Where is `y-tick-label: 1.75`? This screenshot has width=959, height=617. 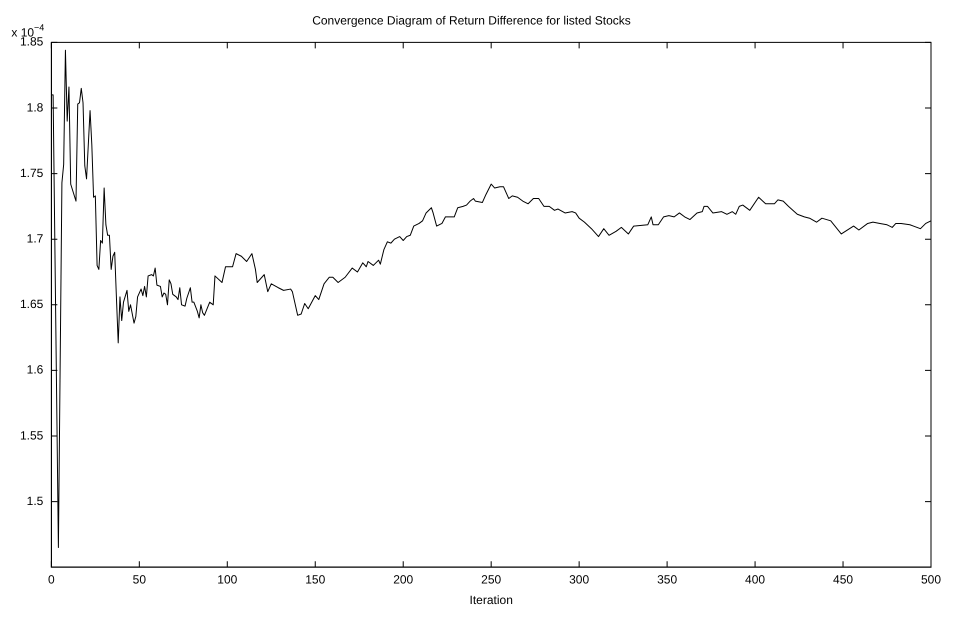 y-tick-label: 1.75 is located at coordinates (32, 173).